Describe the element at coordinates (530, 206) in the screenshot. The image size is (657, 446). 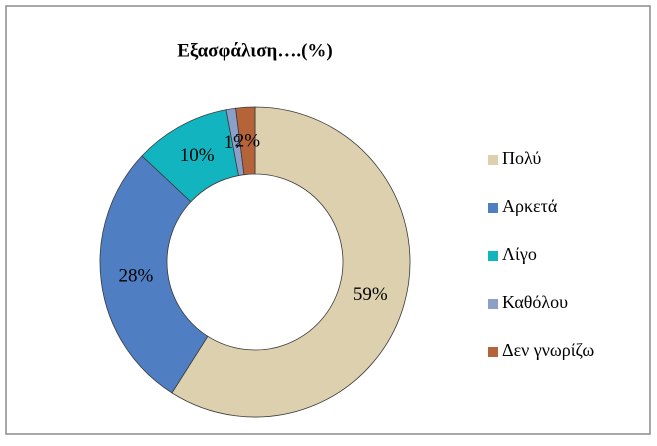
I see `legend-label: Αρκετά` at that location.